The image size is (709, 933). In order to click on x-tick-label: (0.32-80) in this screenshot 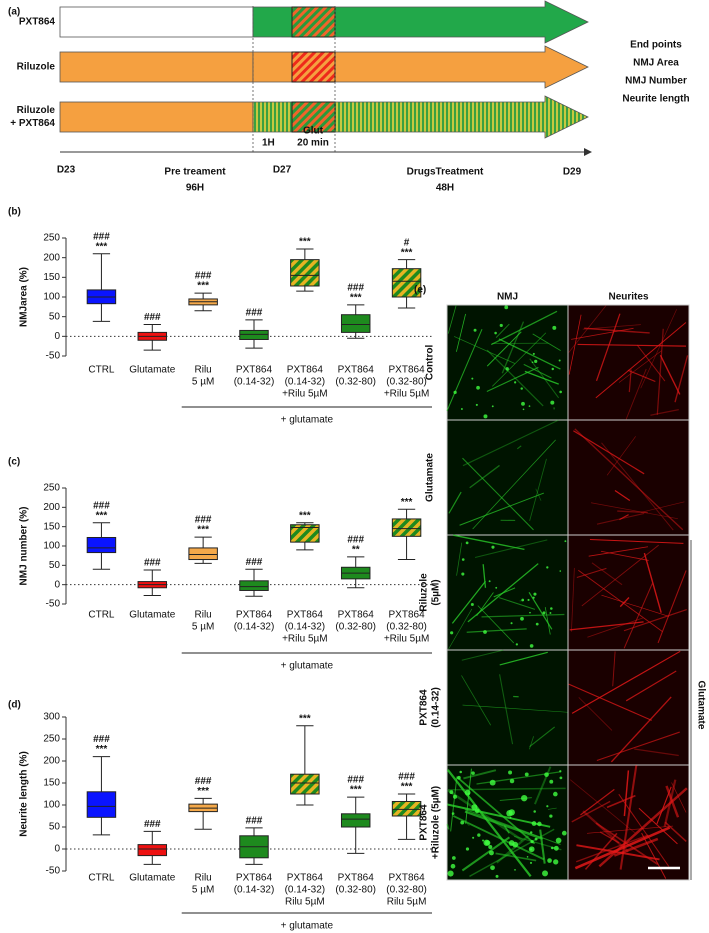, I will do `click(355, 627)`.